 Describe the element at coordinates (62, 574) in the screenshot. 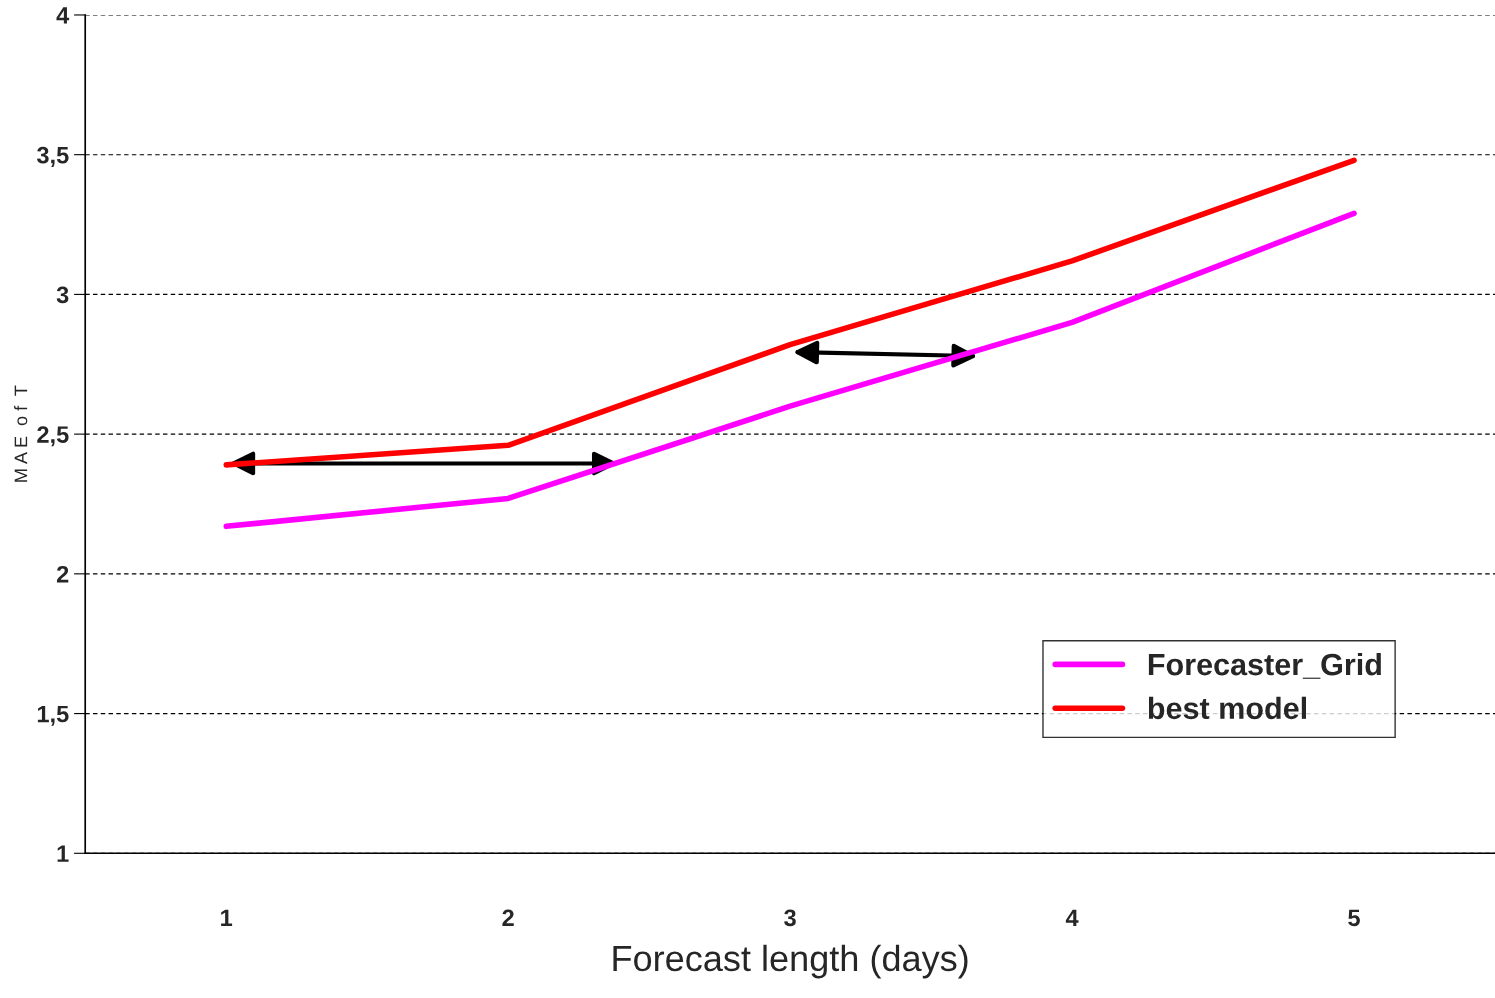

I see `y-tick-label: 2` at that location.